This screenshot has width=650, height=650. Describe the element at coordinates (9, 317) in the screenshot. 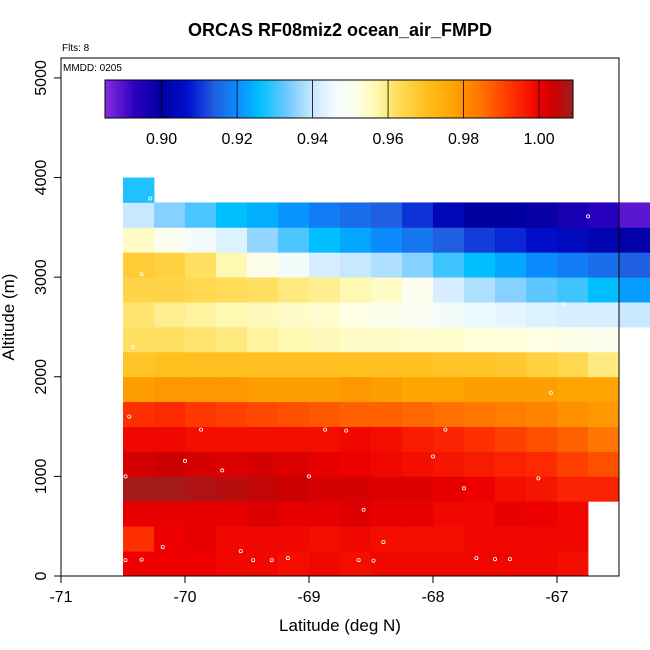

I see `y-axis-label: Altitude (m)` at that location.